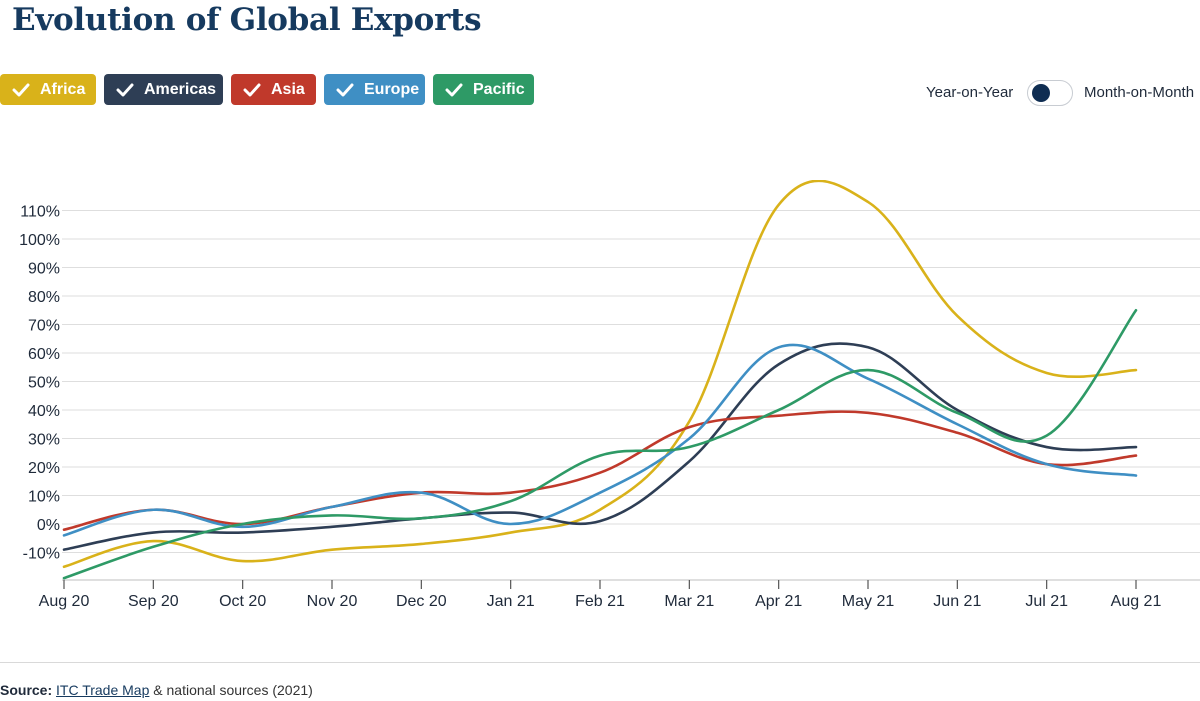 The image size is (1200, 701). I want to click on legend-item-pacific: Pacific, so click(483, 89).